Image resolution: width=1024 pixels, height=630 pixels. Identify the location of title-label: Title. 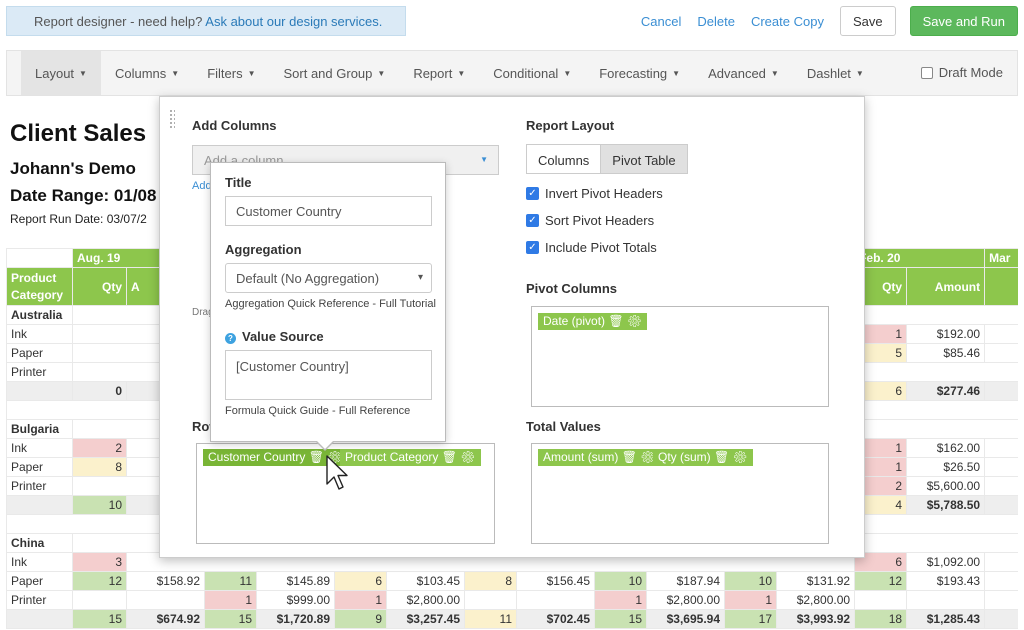
(238, 182).